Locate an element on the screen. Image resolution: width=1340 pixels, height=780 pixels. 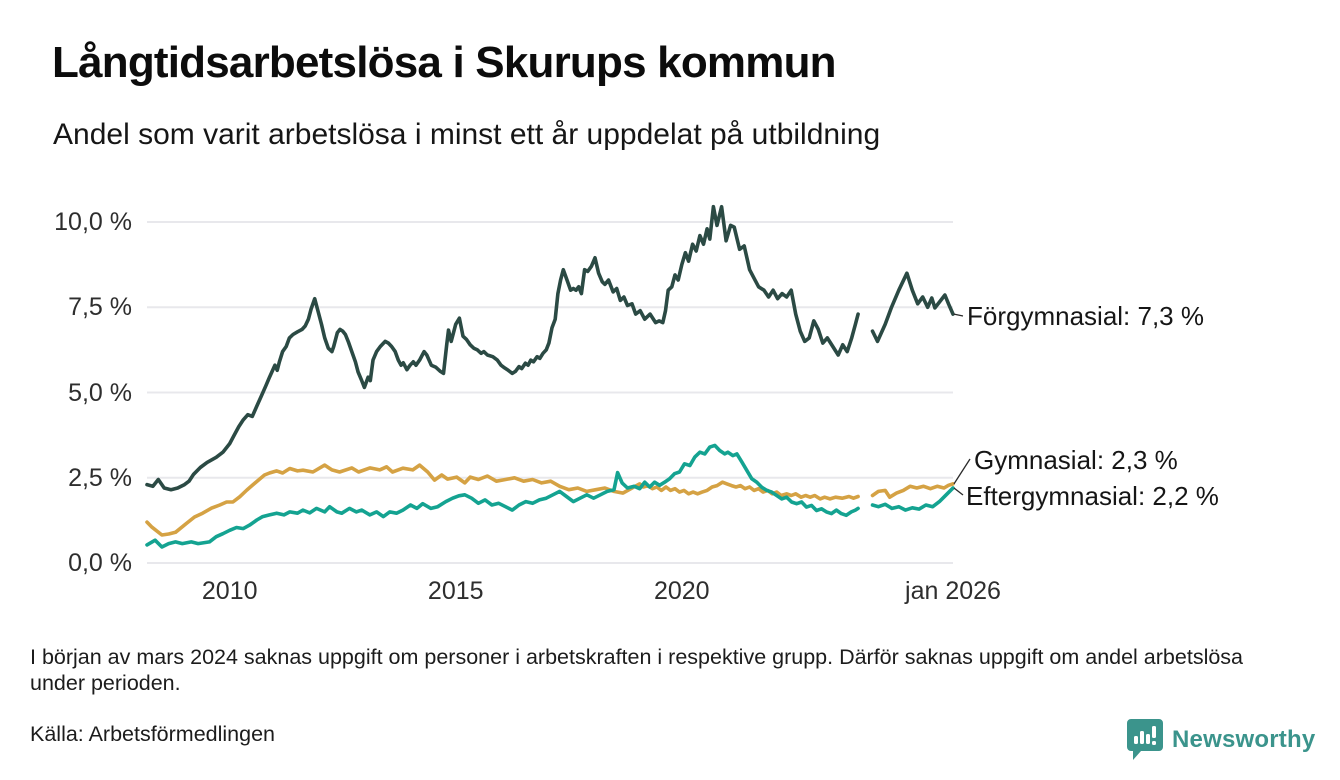
source-text: Källa: Arbetsförmedlingen is located at coordinates (153, 734).